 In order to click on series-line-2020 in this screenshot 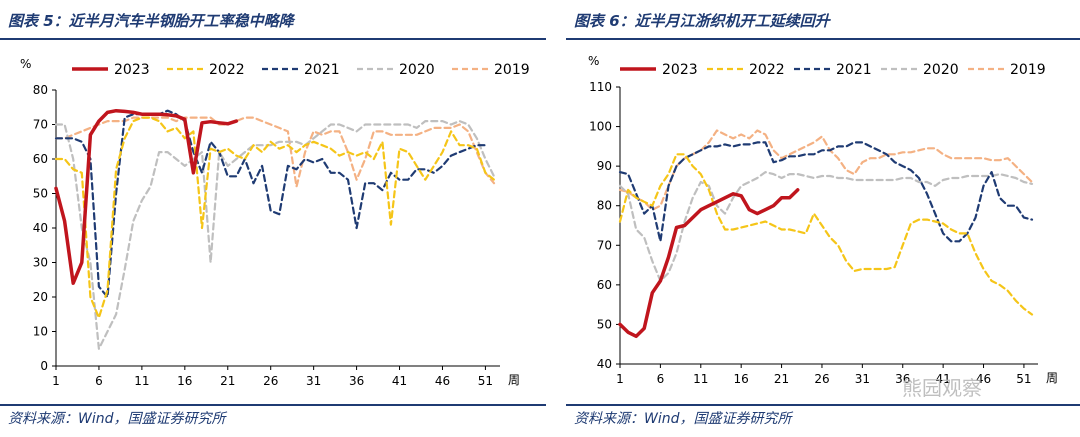, I will do `click(826, 226)`.